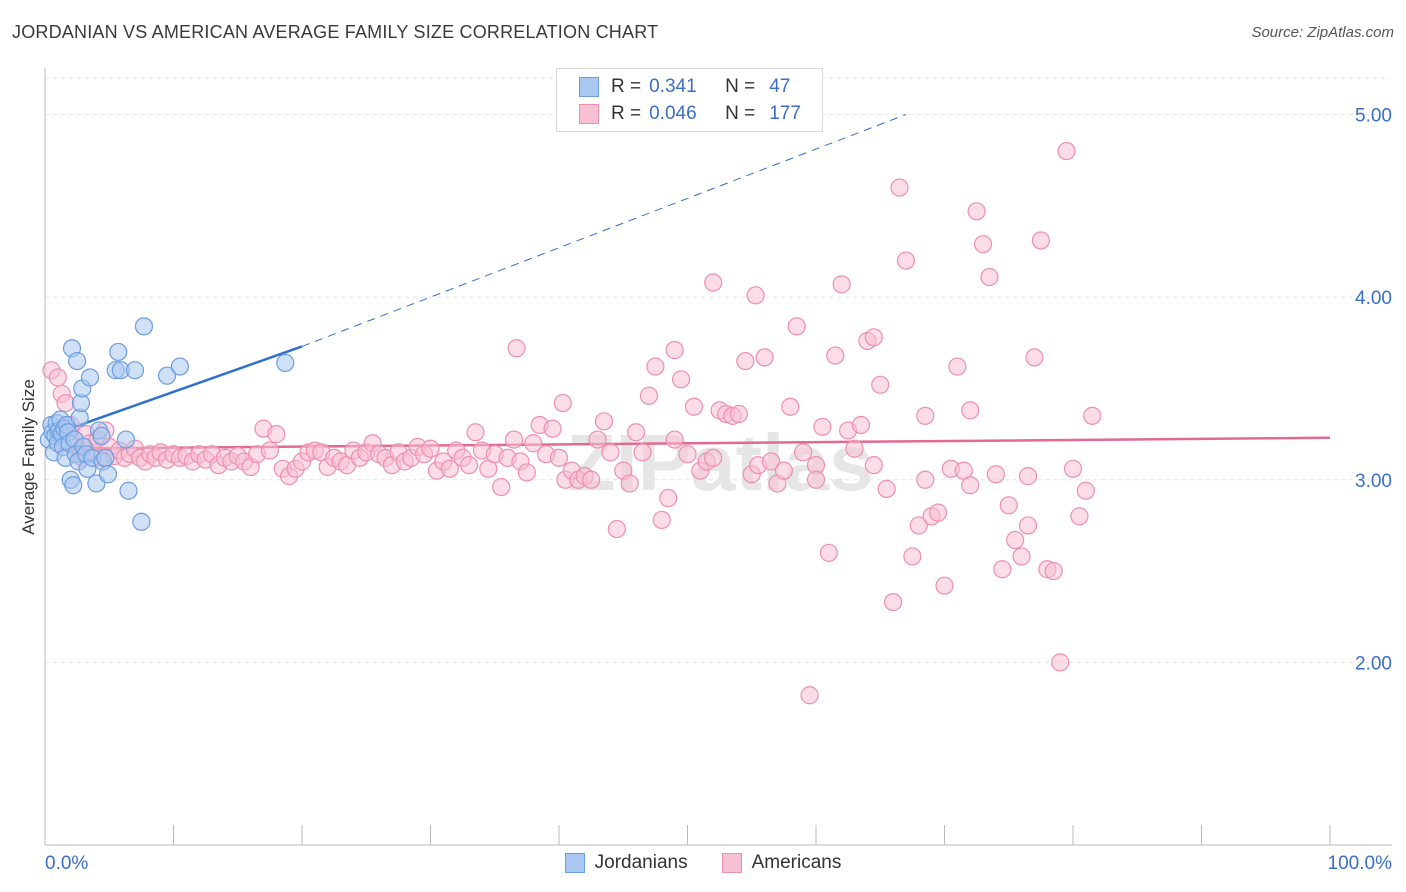 This screenshot has width=1406, height=892. Describe the element at coordinates (1373, 390) in the screenshot. I see `y-tick-labels: 2.00 3.00 4.00 5.00` at that location.